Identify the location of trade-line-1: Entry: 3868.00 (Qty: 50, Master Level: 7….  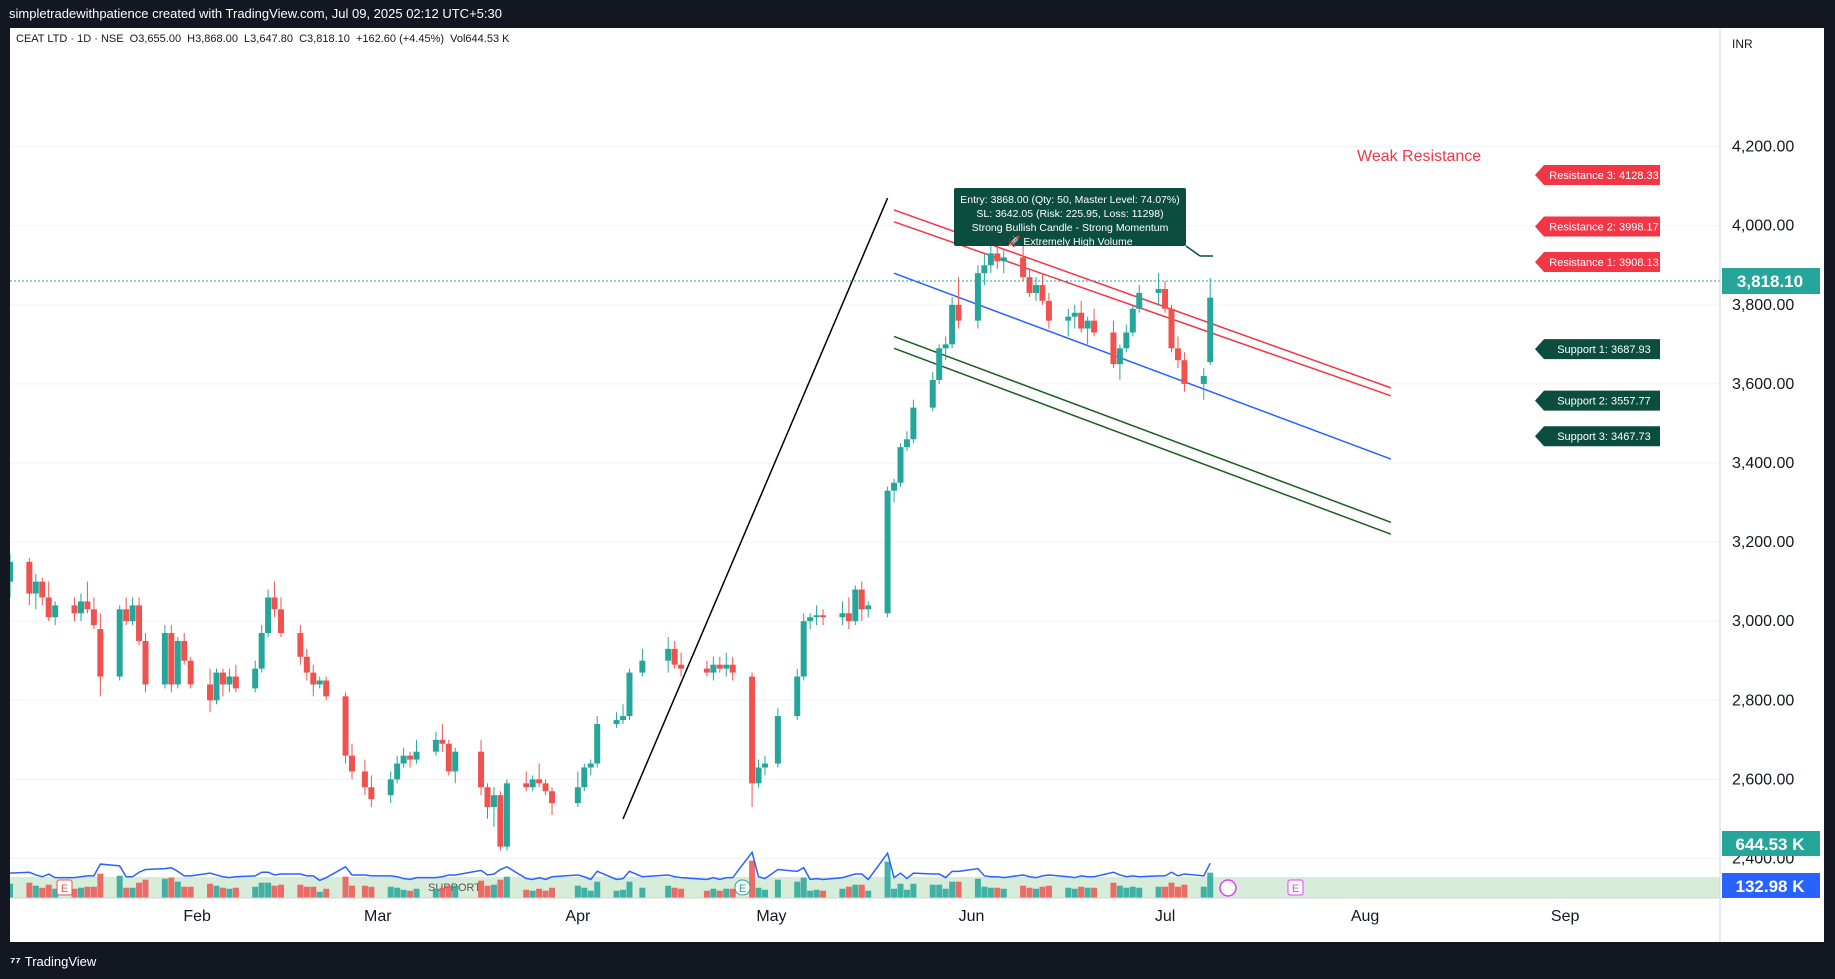
(1069, 200).